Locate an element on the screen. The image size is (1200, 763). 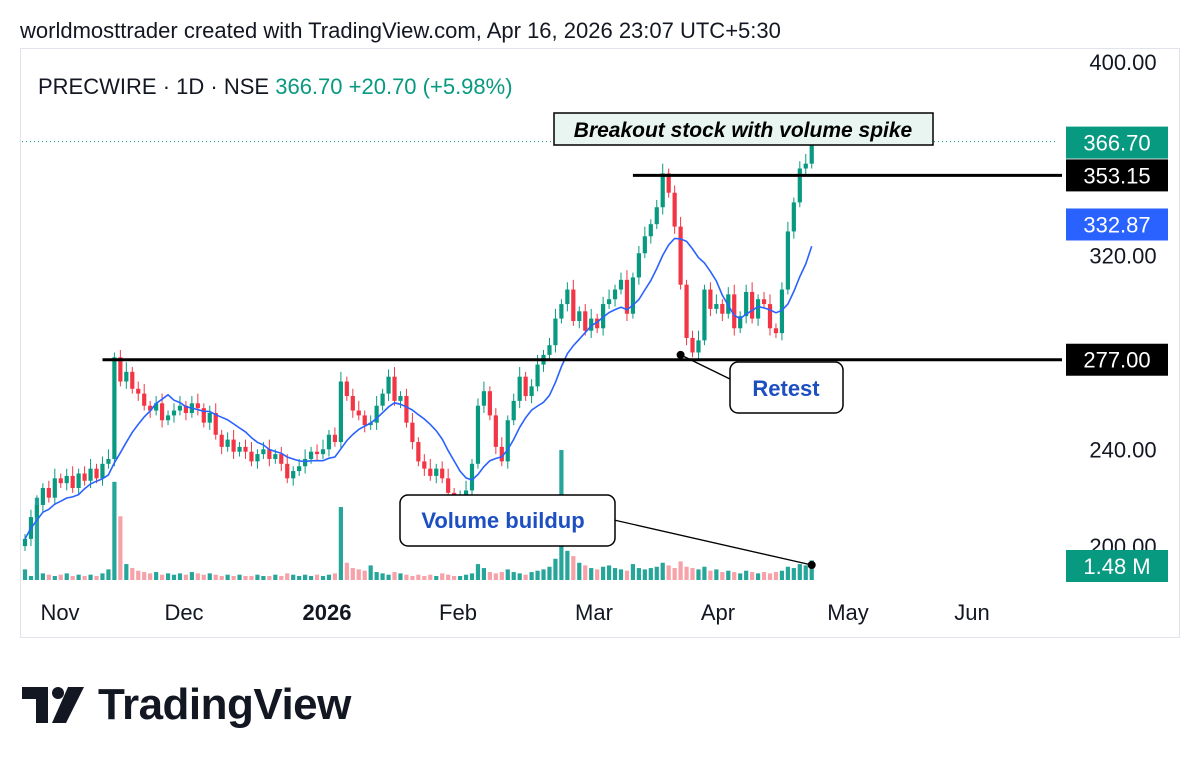
price-tick-label: 240.00 is located at coordinates (1122, 449).